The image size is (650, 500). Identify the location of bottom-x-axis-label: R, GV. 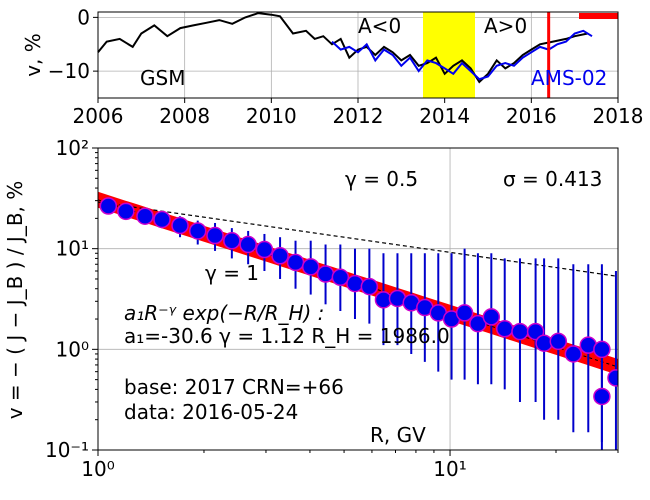
(398, 435).